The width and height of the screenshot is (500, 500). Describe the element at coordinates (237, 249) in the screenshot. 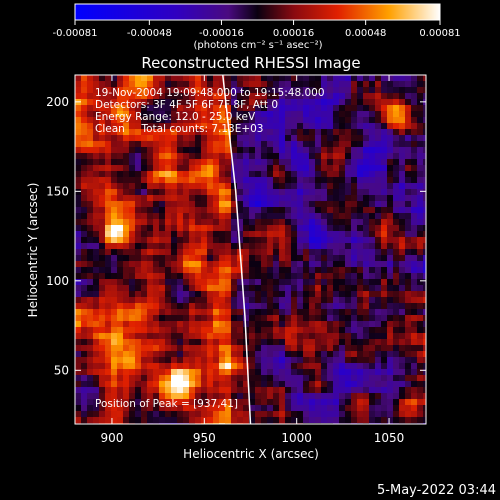

I see `solar-limb-curve` at that location.